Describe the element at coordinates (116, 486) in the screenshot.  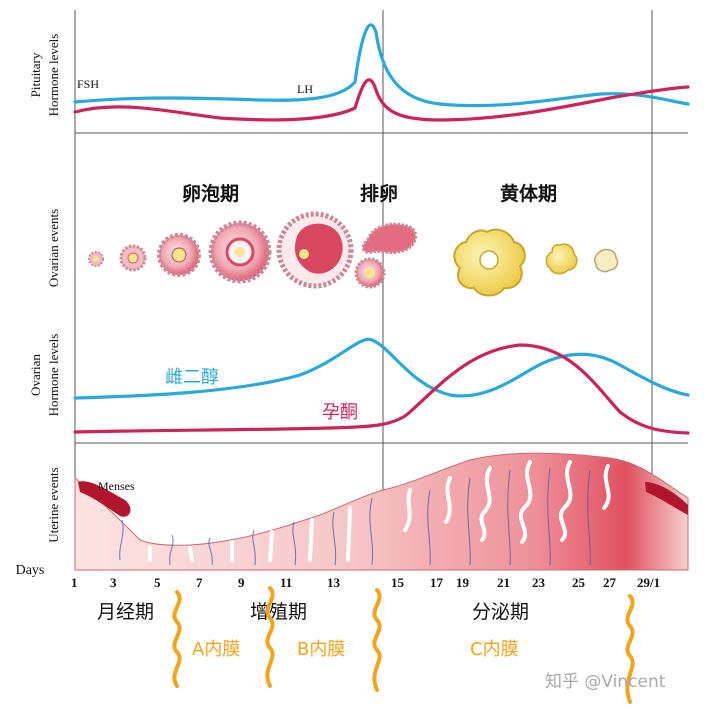
I see `menses-label: Menses` at that location.